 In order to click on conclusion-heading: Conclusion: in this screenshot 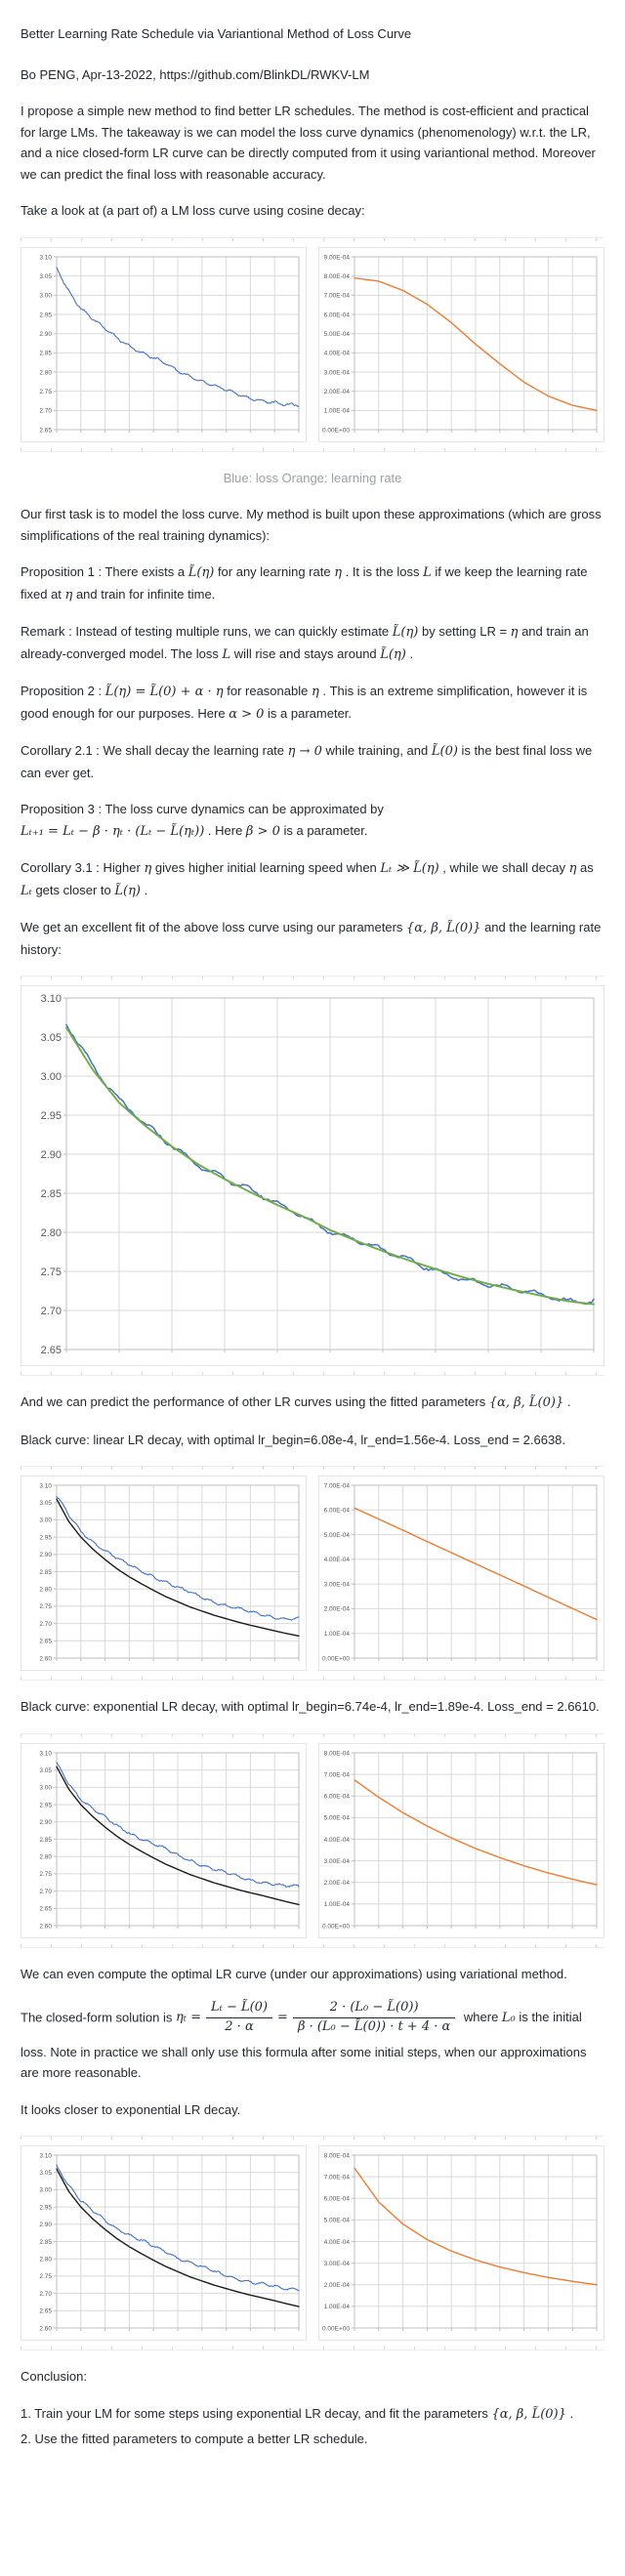, I will do `click(54, 2377)`.